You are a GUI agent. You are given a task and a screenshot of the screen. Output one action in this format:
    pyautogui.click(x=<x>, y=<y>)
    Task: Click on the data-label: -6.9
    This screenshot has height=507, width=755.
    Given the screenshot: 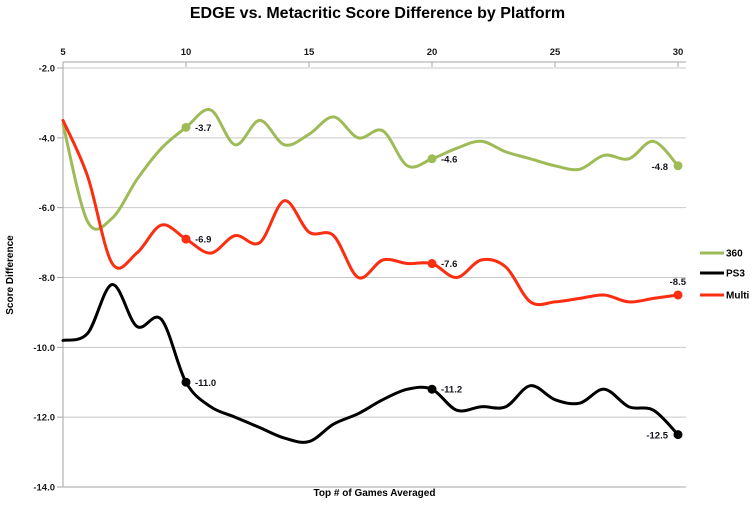 What is the action you would take?
    pyautogui.click(x=203, y=240)
    